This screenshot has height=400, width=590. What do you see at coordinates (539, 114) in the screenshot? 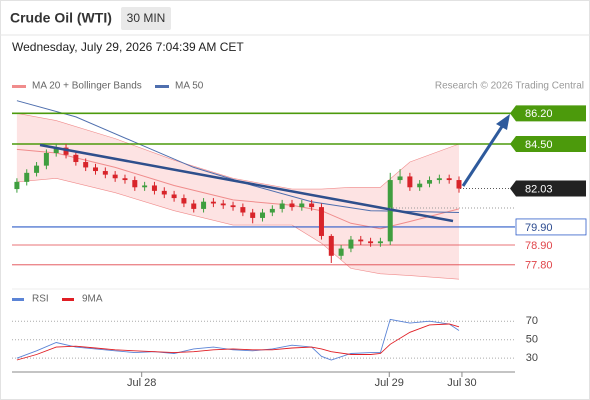
I see `level-label: 86.20` at bounding box center [539, 114].